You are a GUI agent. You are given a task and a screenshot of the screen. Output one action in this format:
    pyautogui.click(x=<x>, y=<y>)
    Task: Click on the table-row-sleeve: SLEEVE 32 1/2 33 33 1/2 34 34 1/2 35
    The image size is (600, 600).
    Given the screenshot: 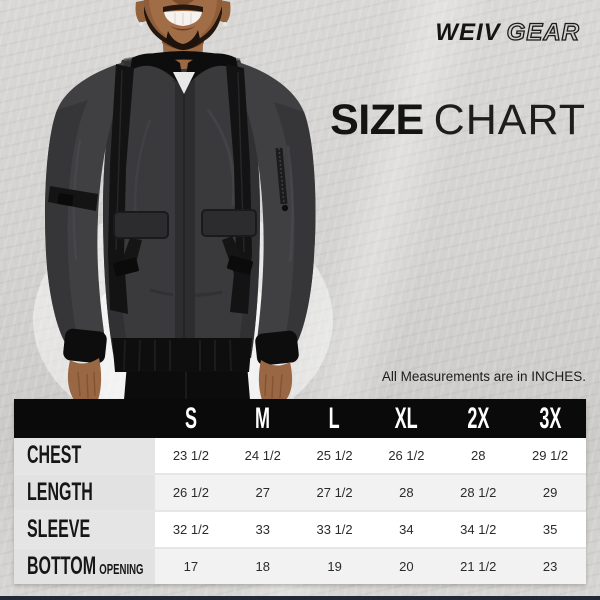 What is the action you would take?
    pyautogui.click(x=300, y=530)
    